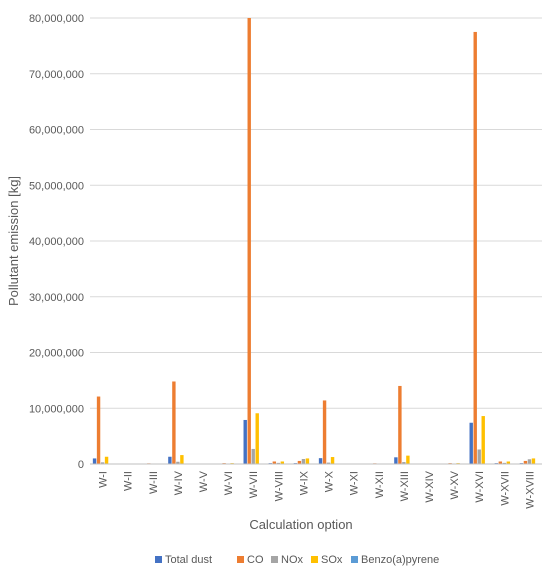  Describe the element at coordinates (404, 463) in the screenshot. I see `bar-nox-w-xiii` at that location.